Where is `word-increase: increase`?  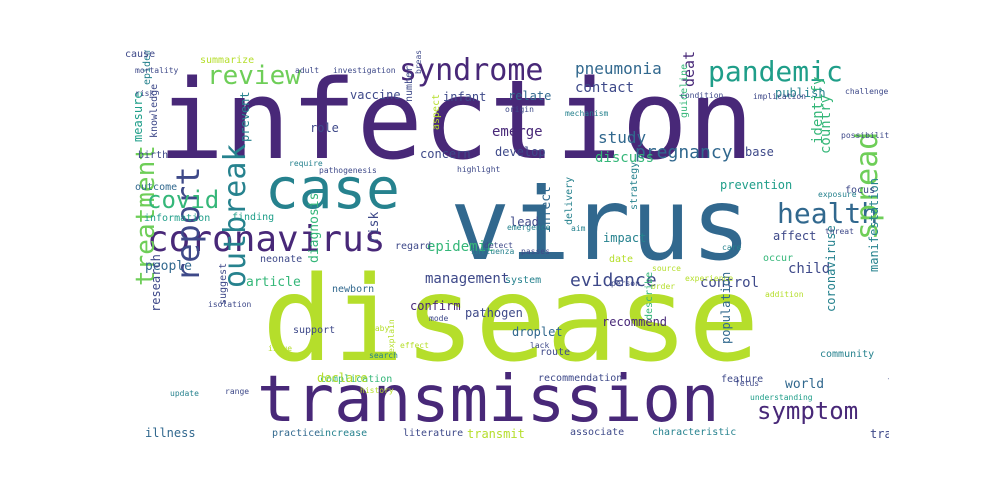 word-increase: increase is located at coordinates (343, 433).